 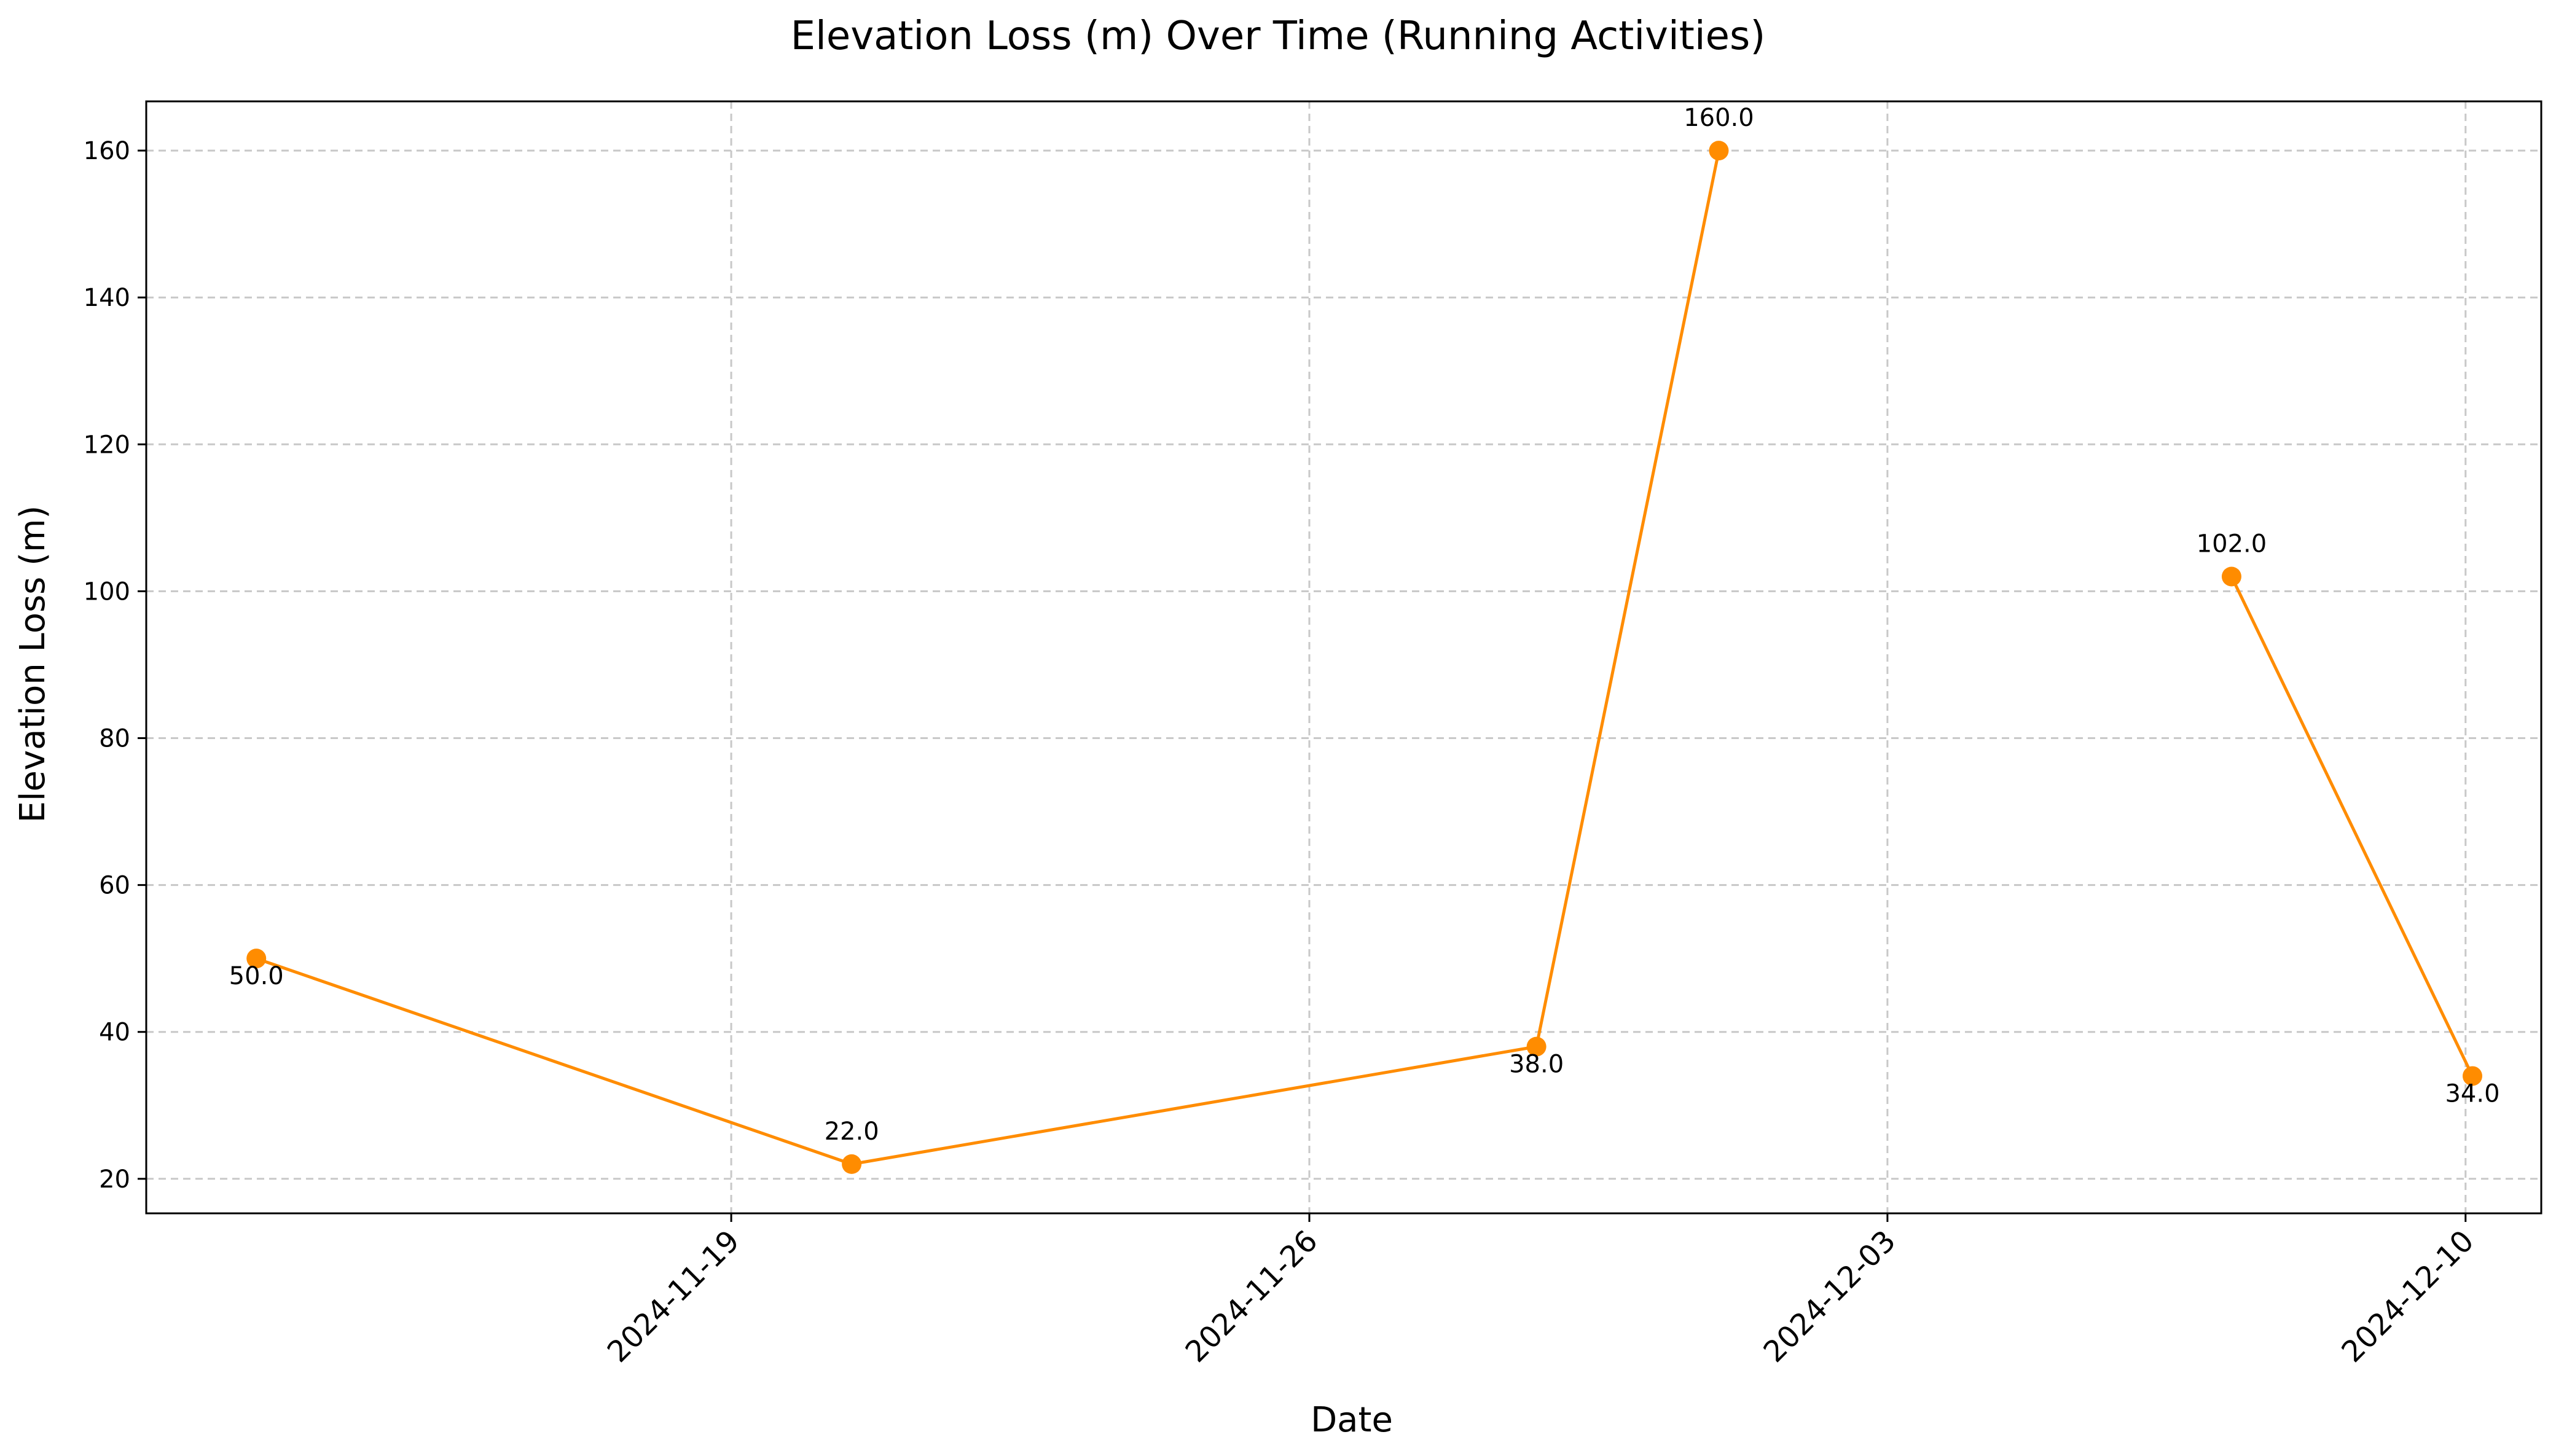 I want to click on y-tick-label: 60, so click(x=114, y=886).